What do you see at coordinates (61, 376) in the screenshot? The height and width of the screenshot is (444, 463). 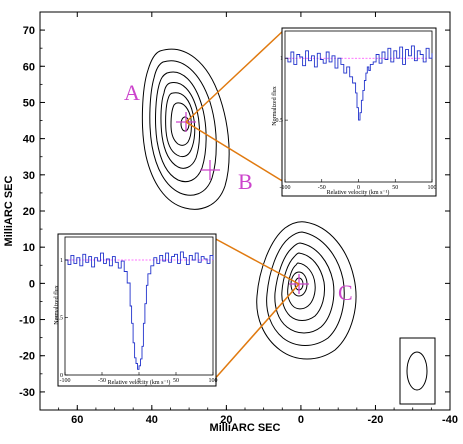 I see `inset-y-tick-label: 0` at bounding box center [61, 376].